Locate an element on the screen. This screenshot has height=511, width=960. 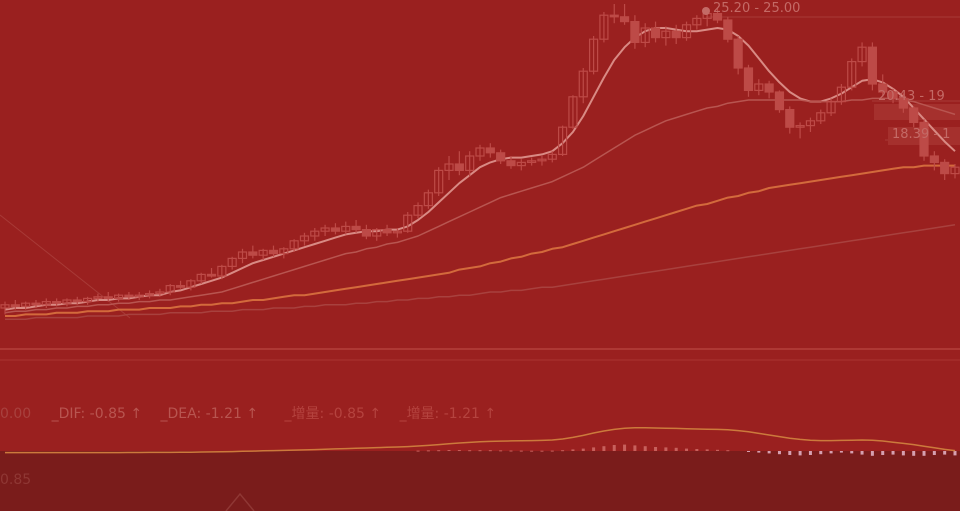
high-marker-dot is located at coordinates (706, 11).